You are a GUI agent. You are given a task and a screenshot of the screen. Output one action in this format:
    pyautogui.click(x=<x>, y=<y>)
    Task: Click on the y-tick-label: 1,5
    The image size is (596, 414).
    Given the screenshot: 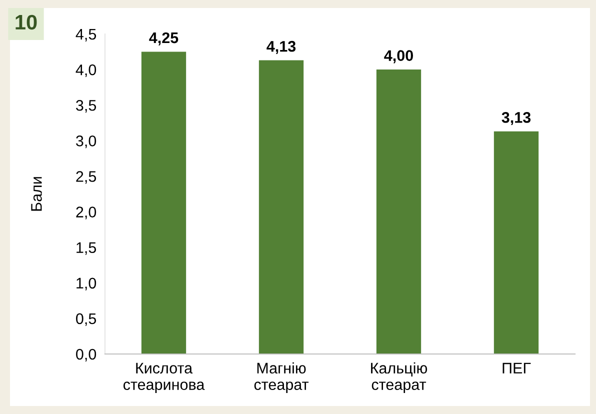 What is the action you would take?
    pyautogui.click(x=86, y=248)
    